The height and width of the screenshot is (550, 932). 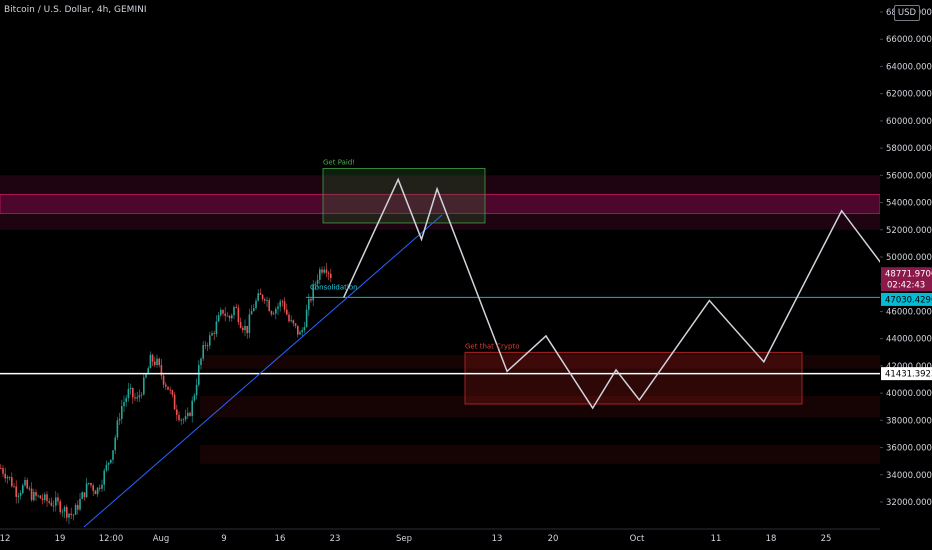 What do you see at coordinates (404, 539) in the screenshot?
I see `x-tick-label: Sep` at bounding box center [404, 539].